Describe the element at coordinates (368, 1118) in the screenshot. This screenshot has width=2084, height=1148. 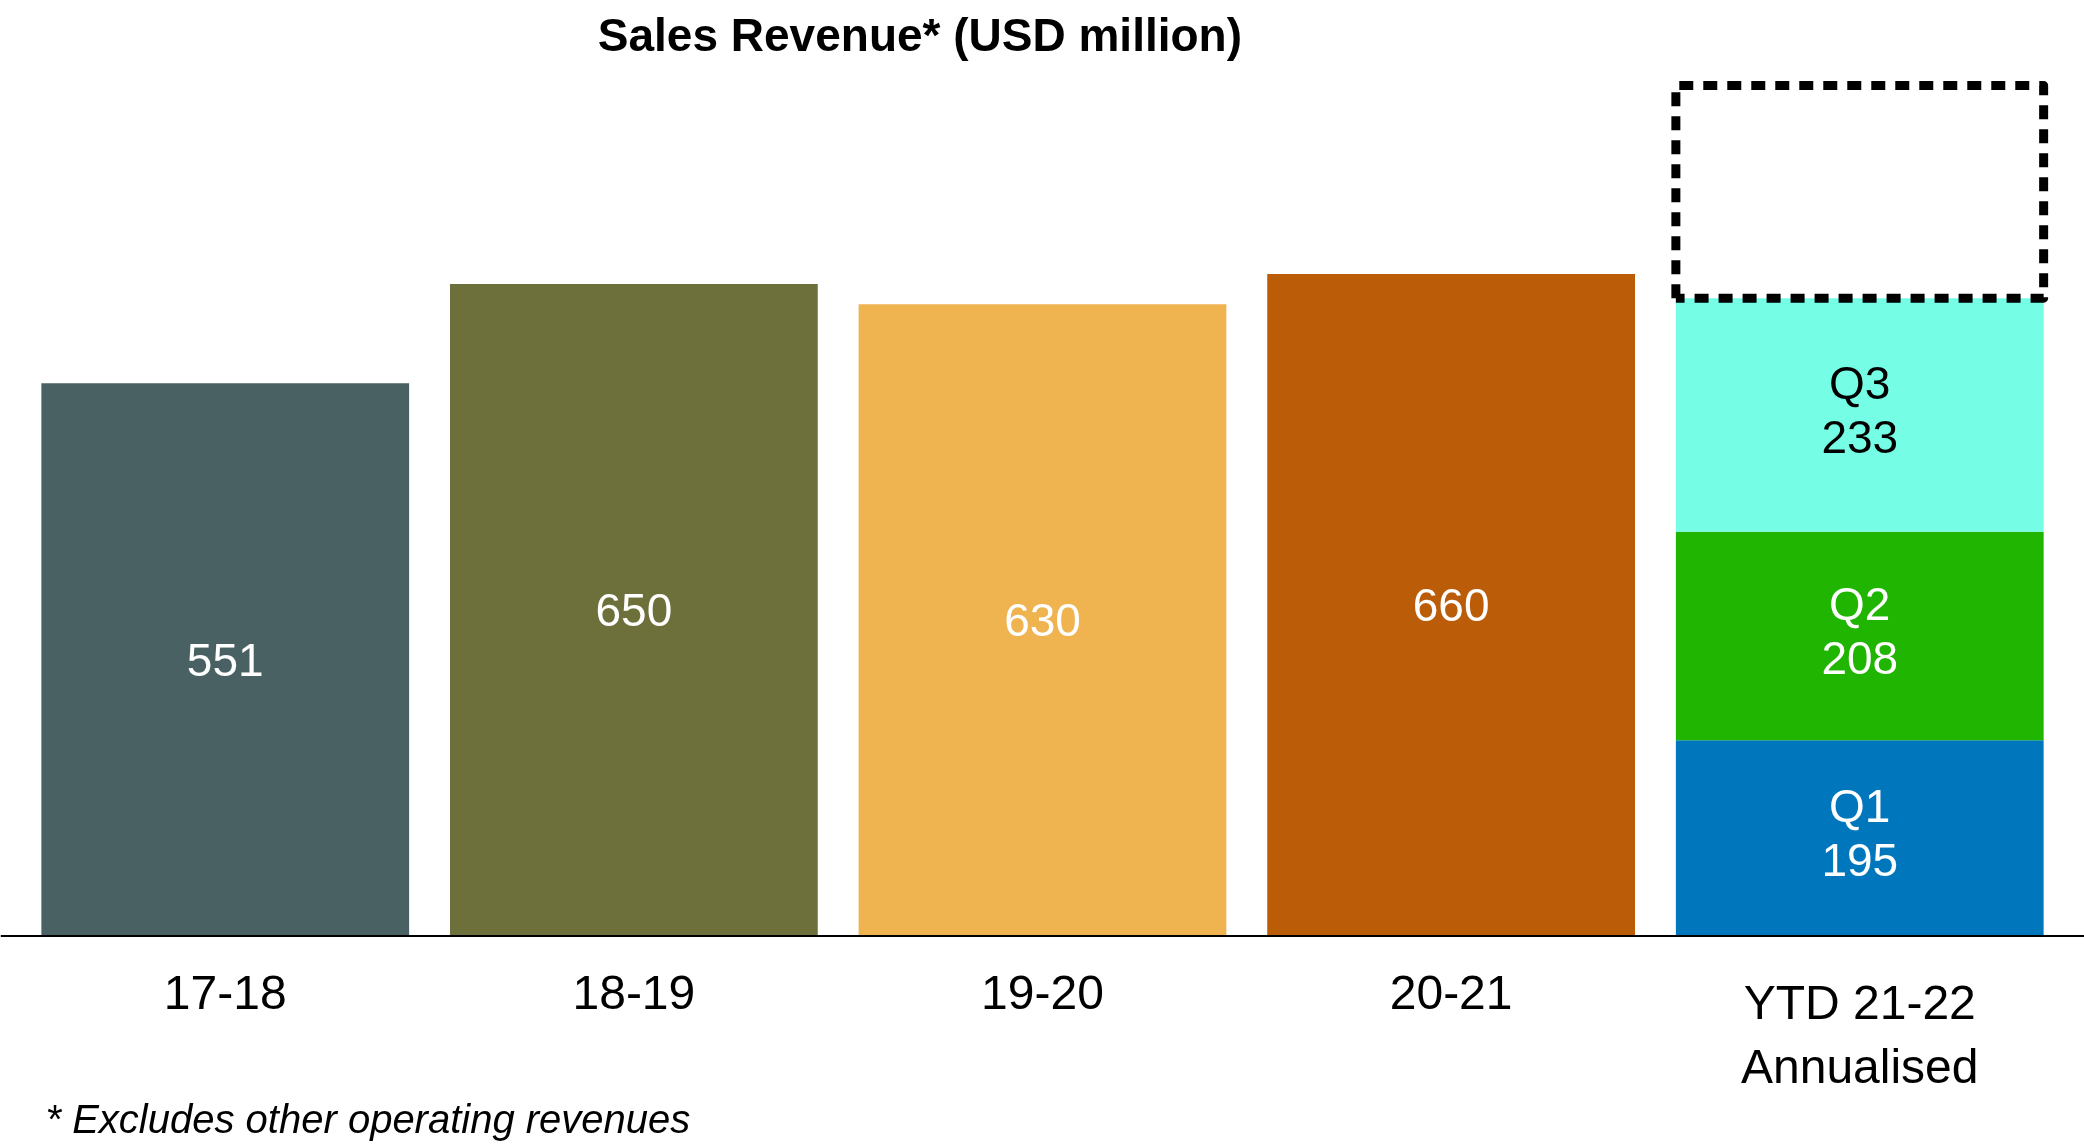
I see `text: * Excludes other operating revenues` at that location.